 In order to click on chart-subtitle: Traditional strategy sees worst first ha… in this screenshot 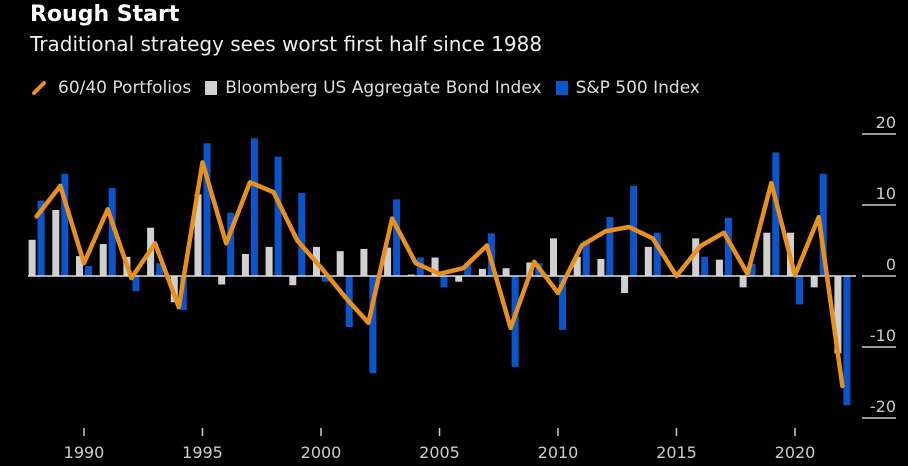, I will do `click(286, 44)`.